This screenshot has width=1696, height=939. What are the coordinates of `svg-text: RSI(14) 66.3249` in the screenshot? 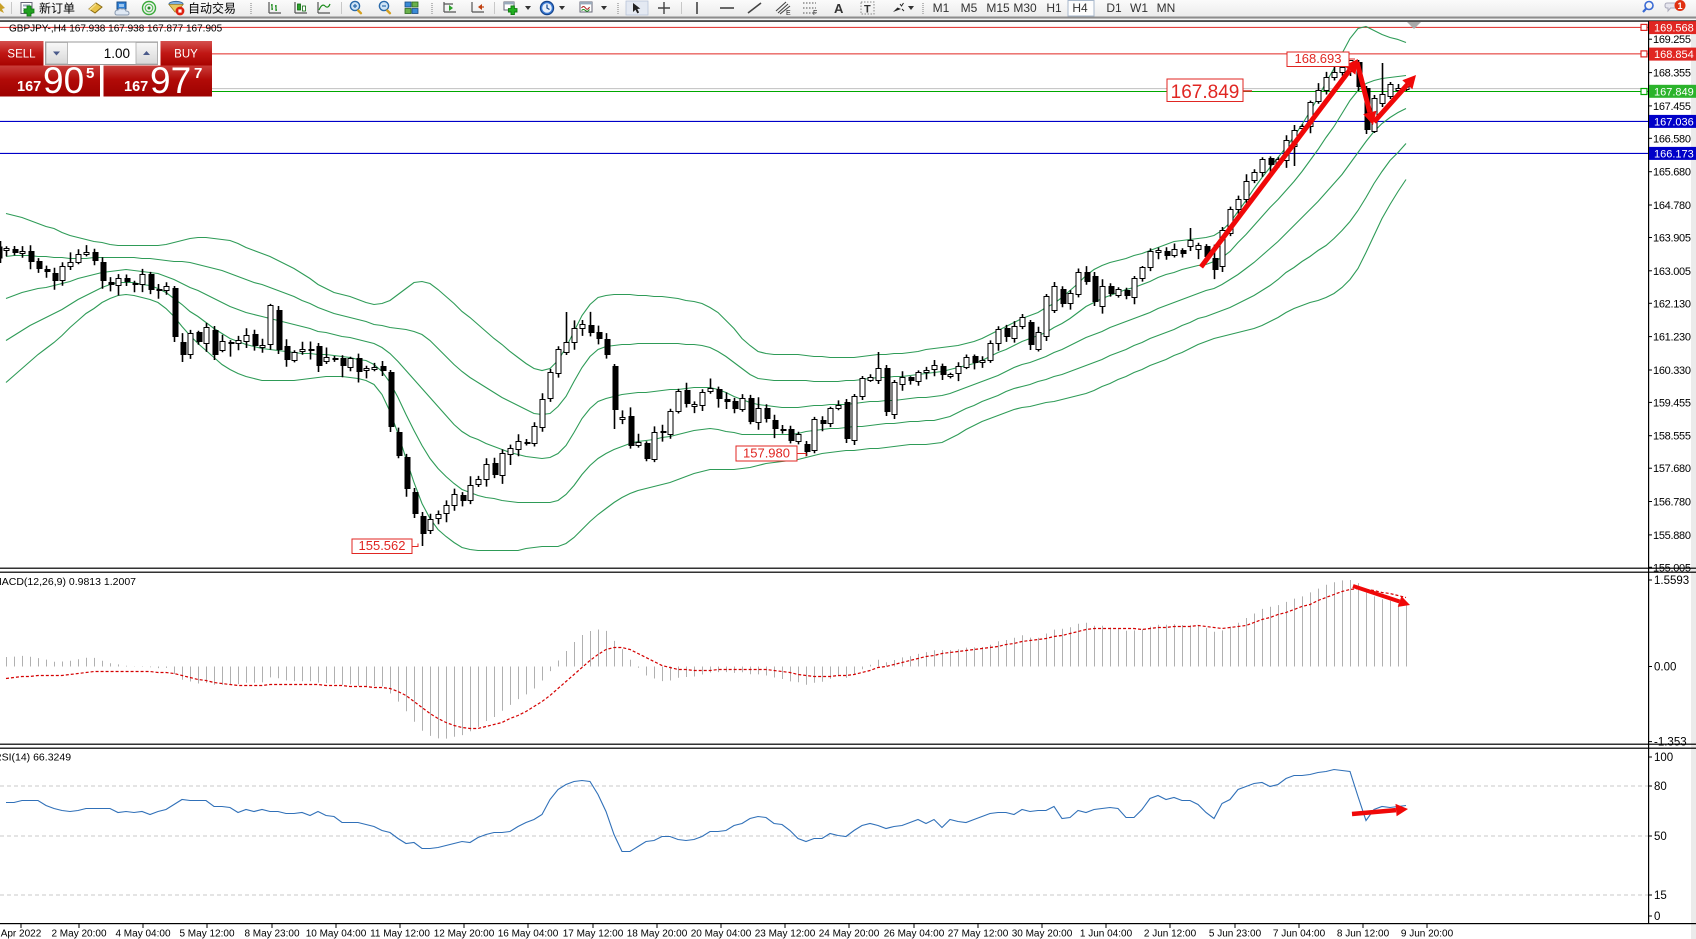 It's located at (35, 758).